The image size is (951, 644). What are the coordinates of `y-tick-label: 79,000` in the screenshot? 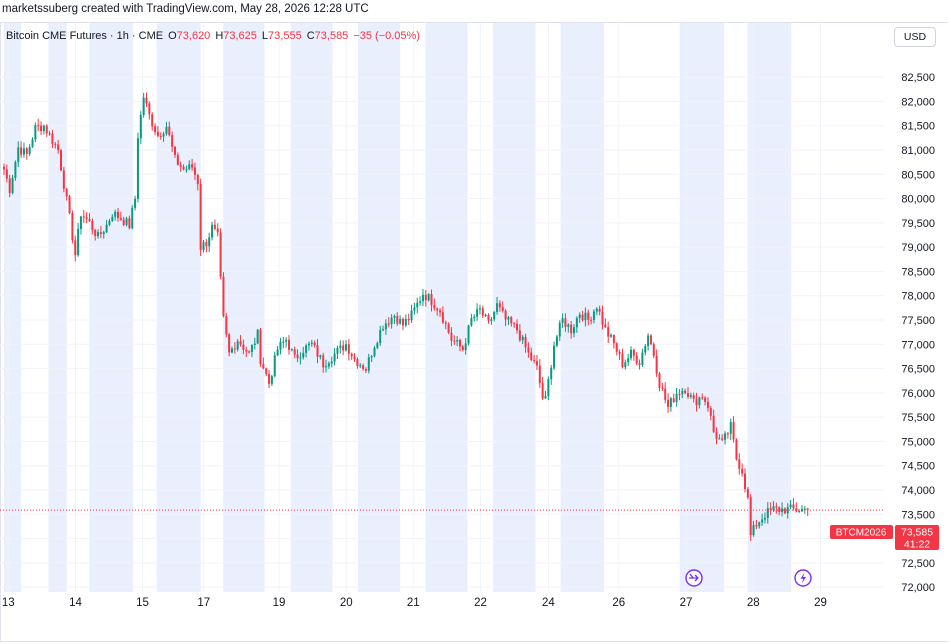 It's located at (918, 248).